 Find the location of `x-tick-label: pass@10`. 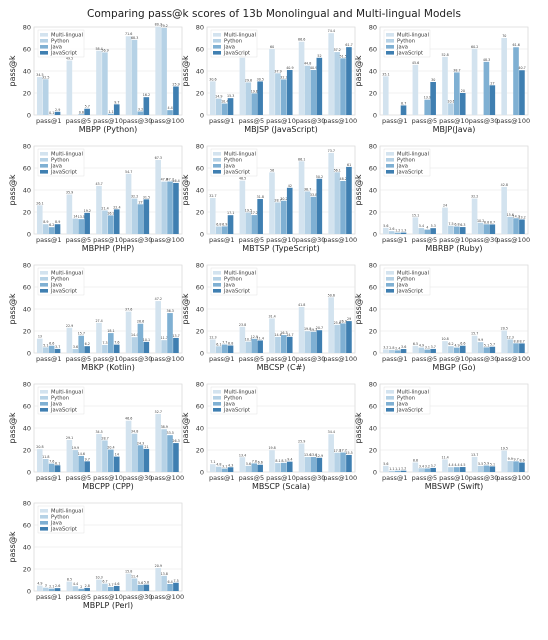

x-tick-label: pass@10 is located at coordinates (281, 121).